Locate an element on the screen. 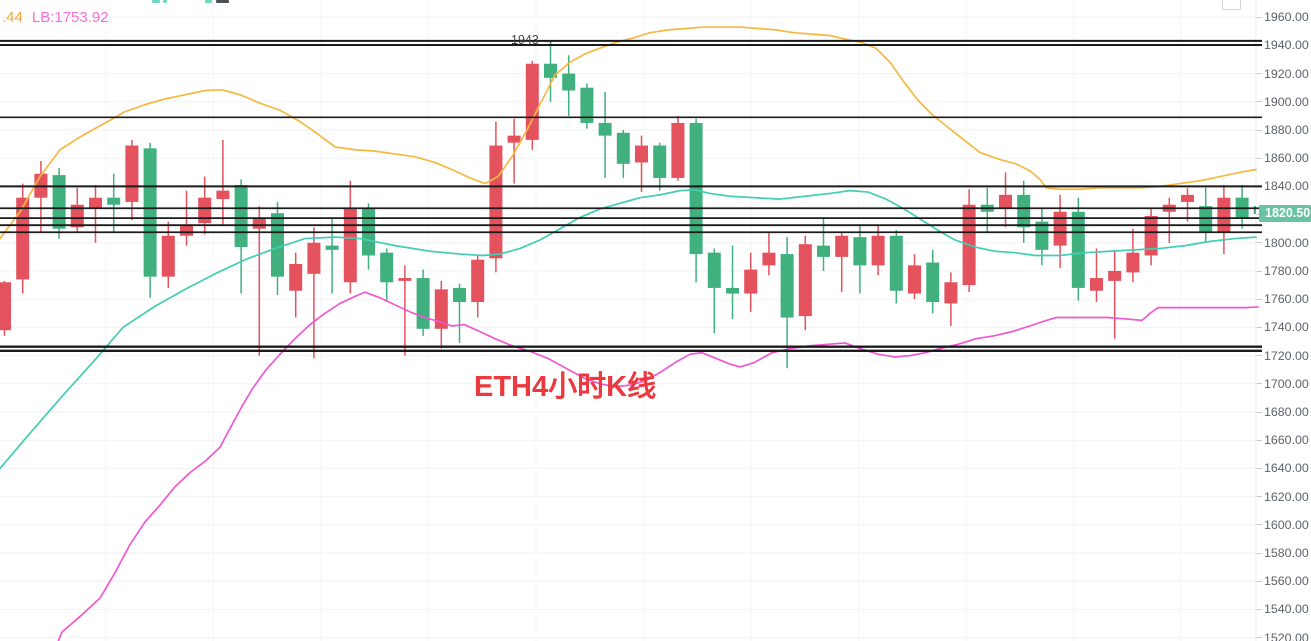 The width and height of the screenshot is (1311, 641). price-axis-label: 1700.00 is located at coordinates (1286, 383).